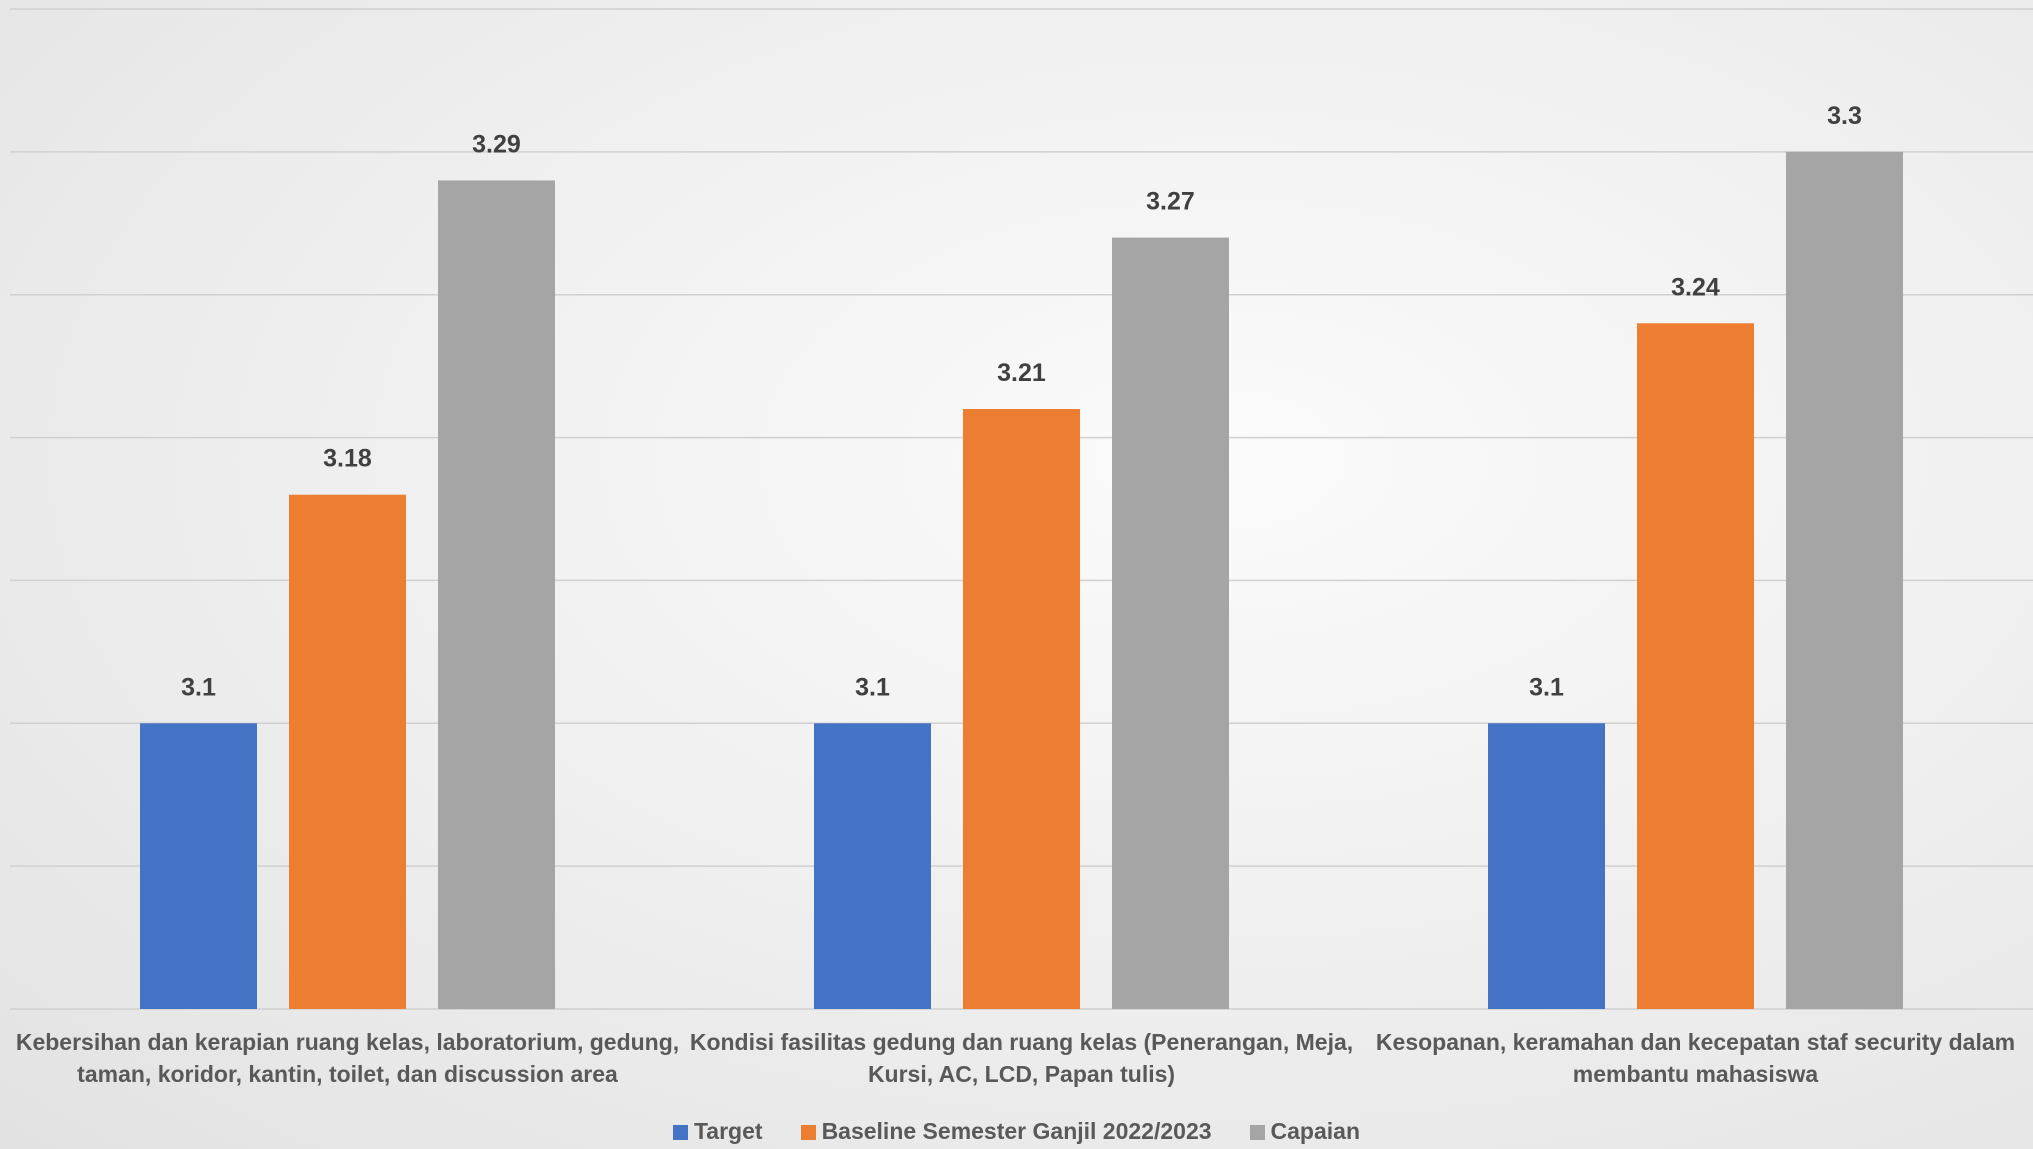  I want to click on legend-item: Target, so click(717, 1131).